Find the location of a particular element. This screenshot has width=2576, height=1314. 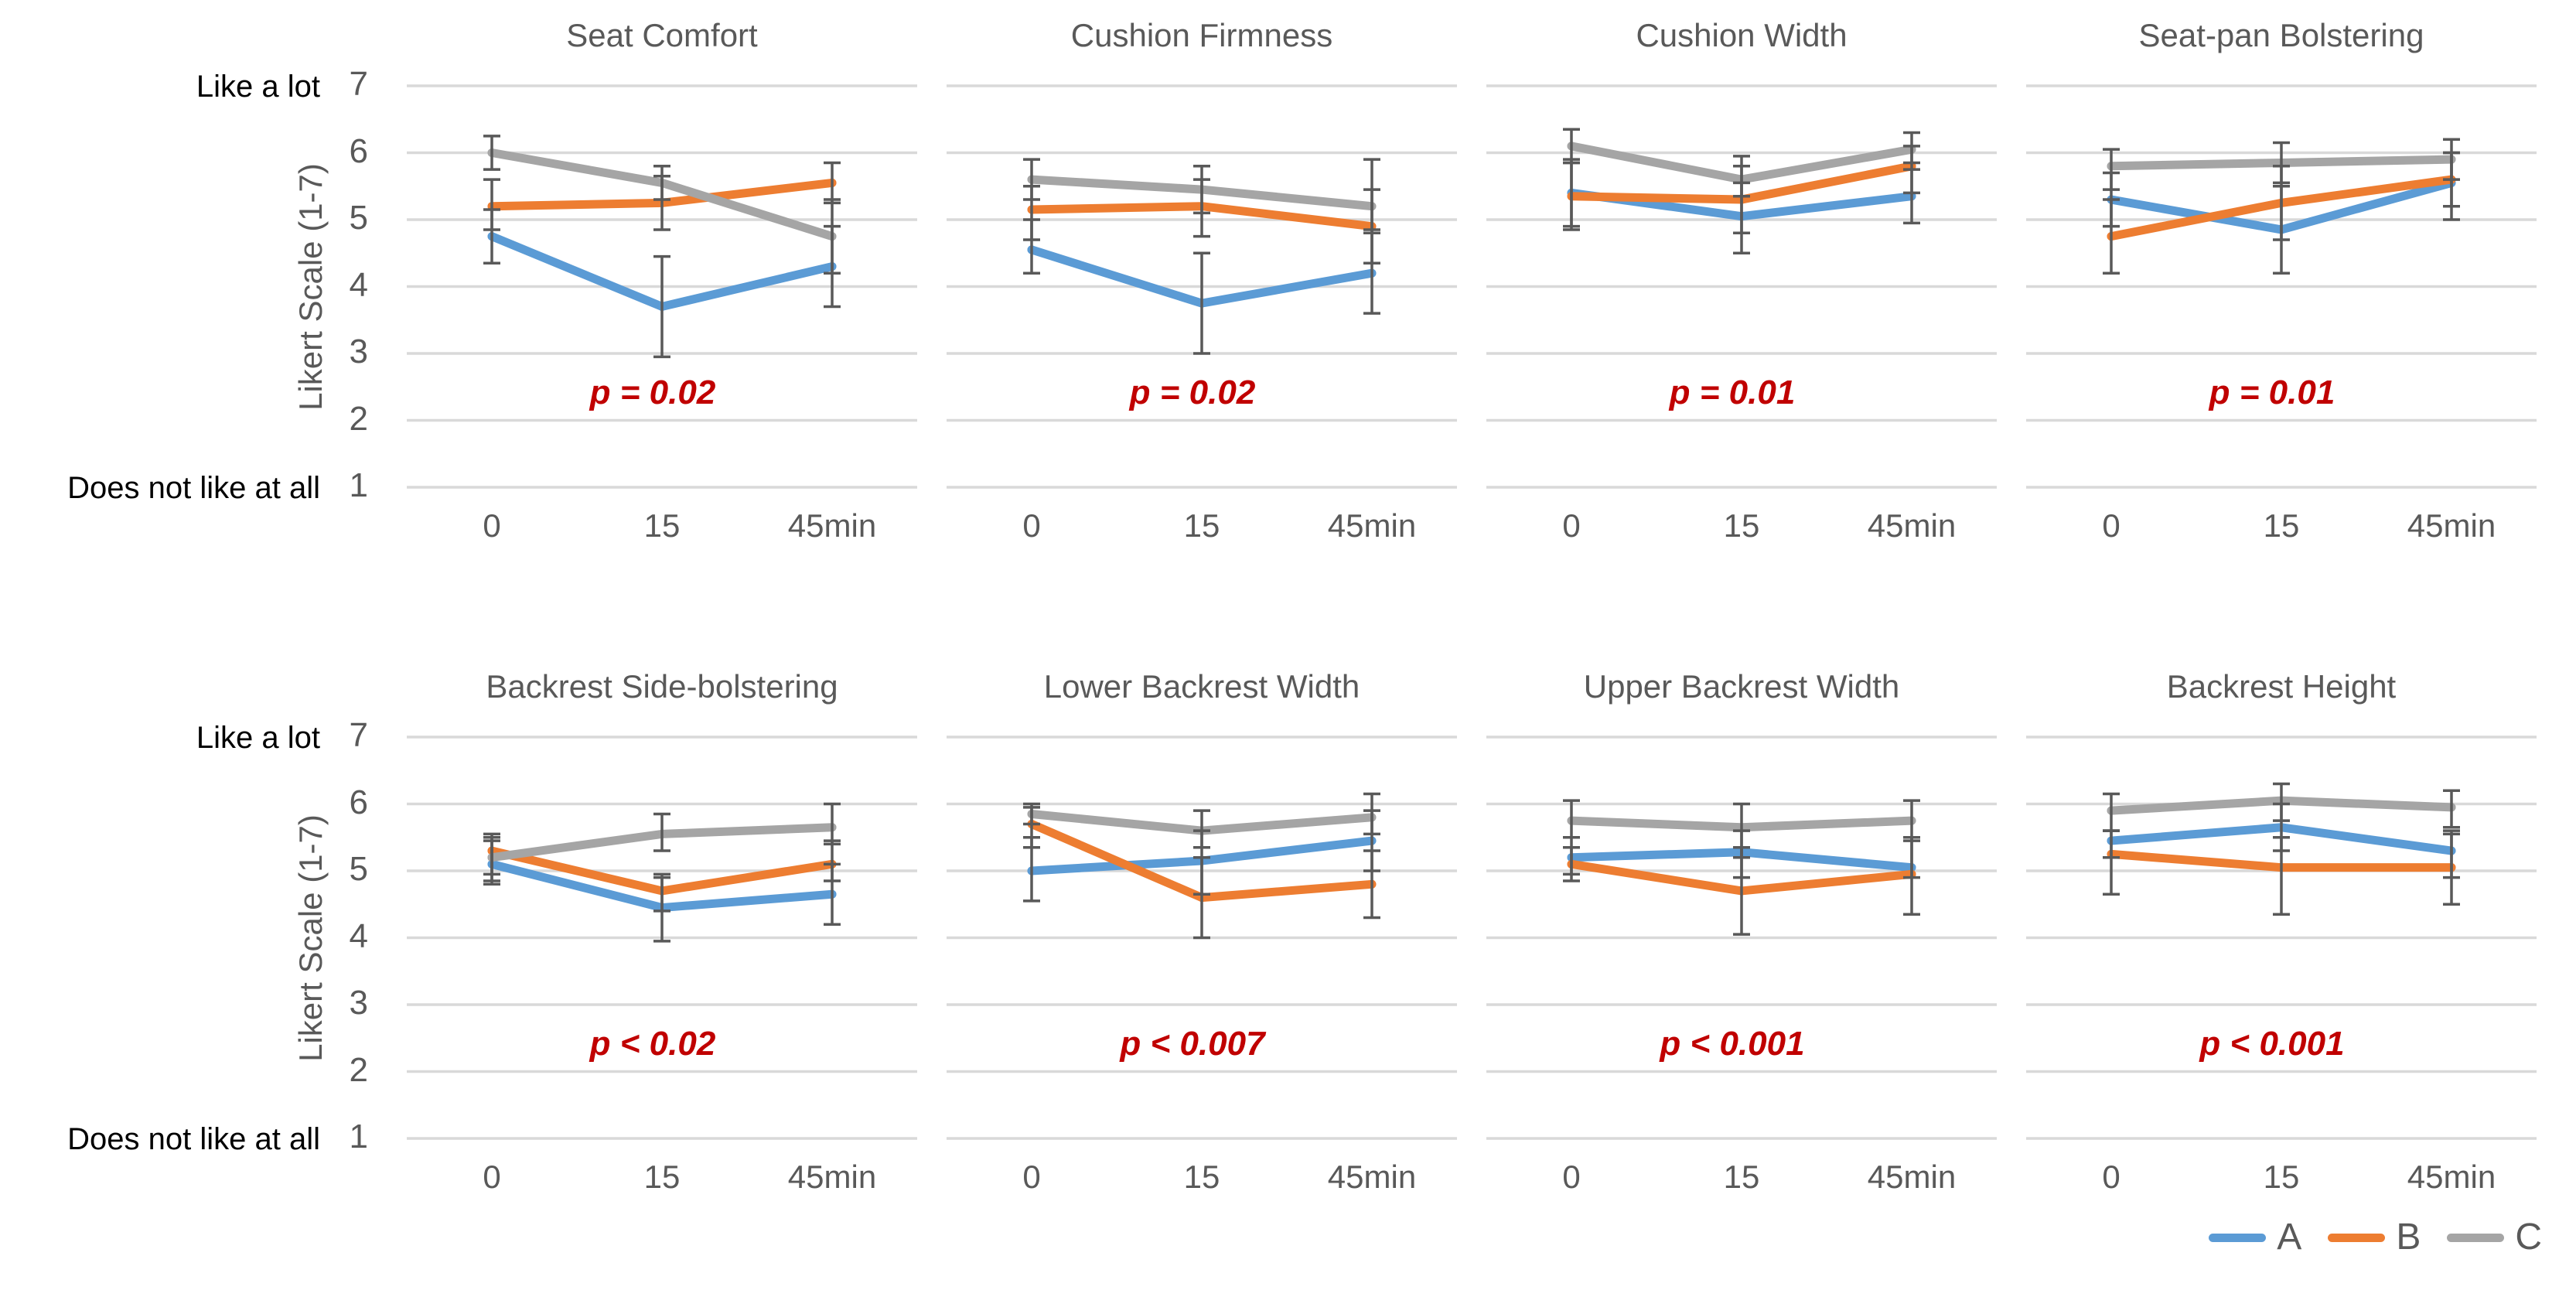

plot-area: 0 15 45min p = 0.01 is located at coordinates (2282, 314).